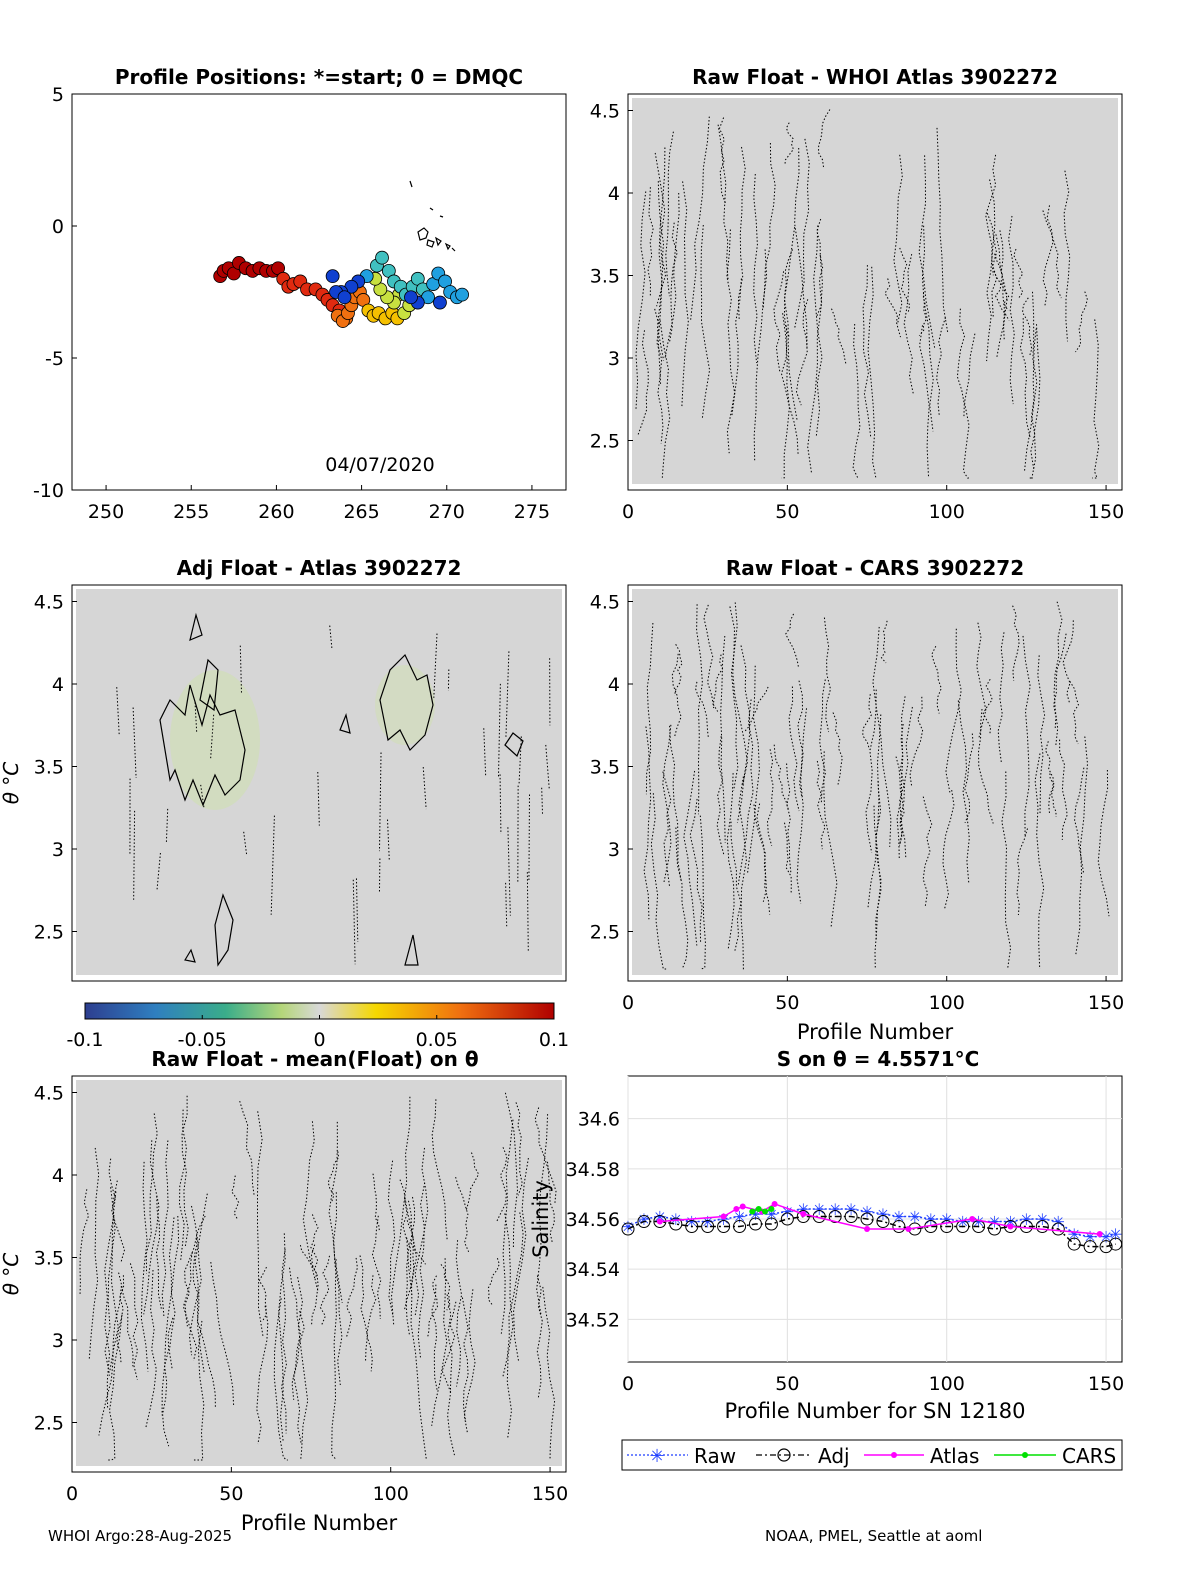  Describe the element at coordinates (72, 1494) in the screenshot. I see `x-tick-label: 0` at that location.